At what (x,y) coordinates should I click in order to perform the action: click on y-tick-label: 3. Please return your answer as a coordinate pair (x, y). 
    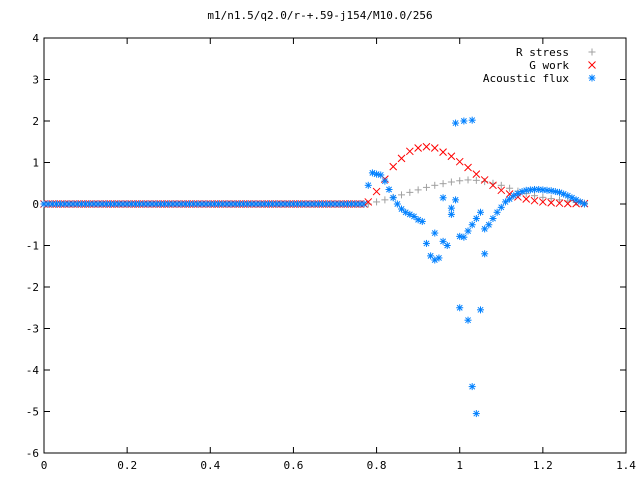
    Looking at the image, I should click on (35, 80).